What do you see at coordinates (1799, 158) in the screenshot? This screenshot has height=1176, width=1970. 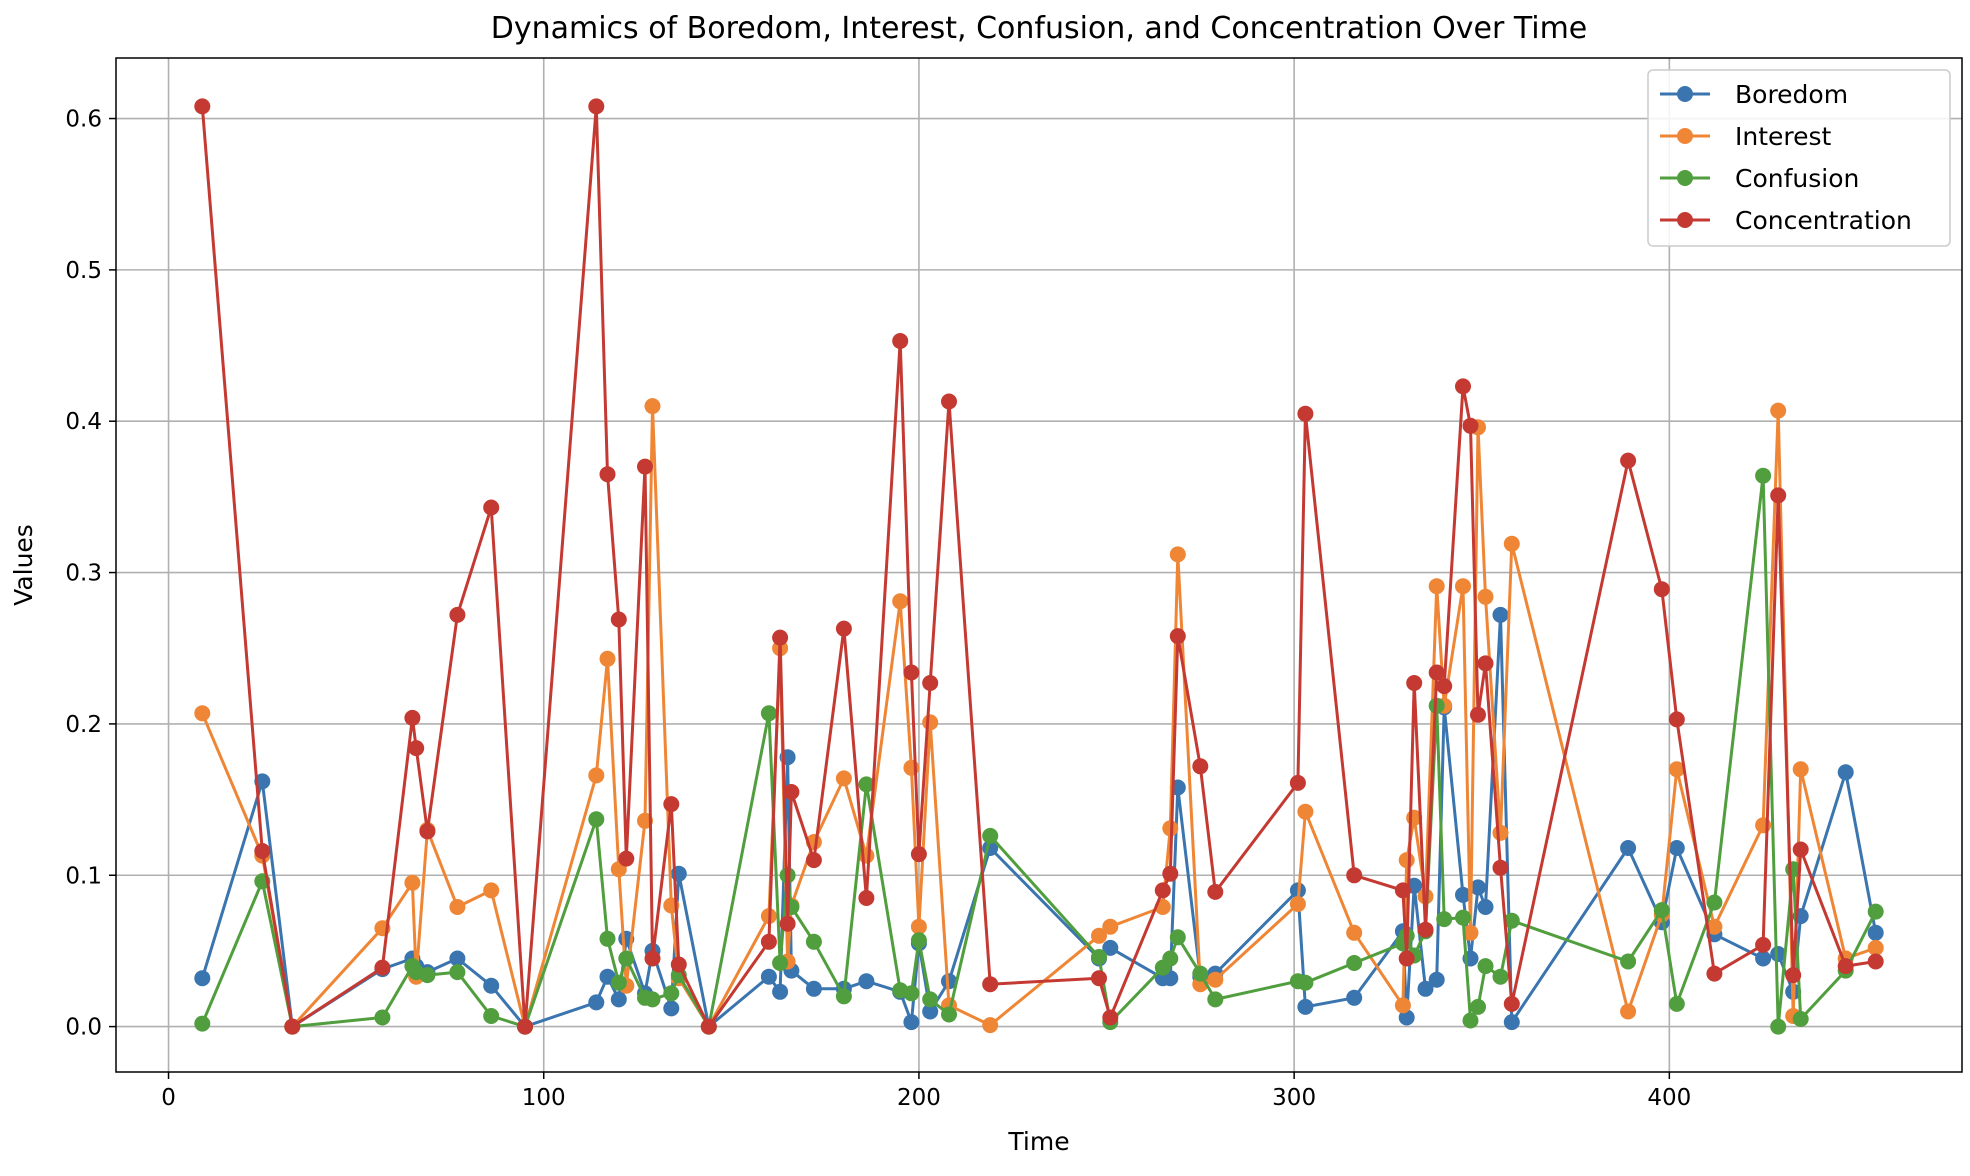 I see `legend: Boredom Interest Confusion Concentration` at bounding box center [1799, 158].